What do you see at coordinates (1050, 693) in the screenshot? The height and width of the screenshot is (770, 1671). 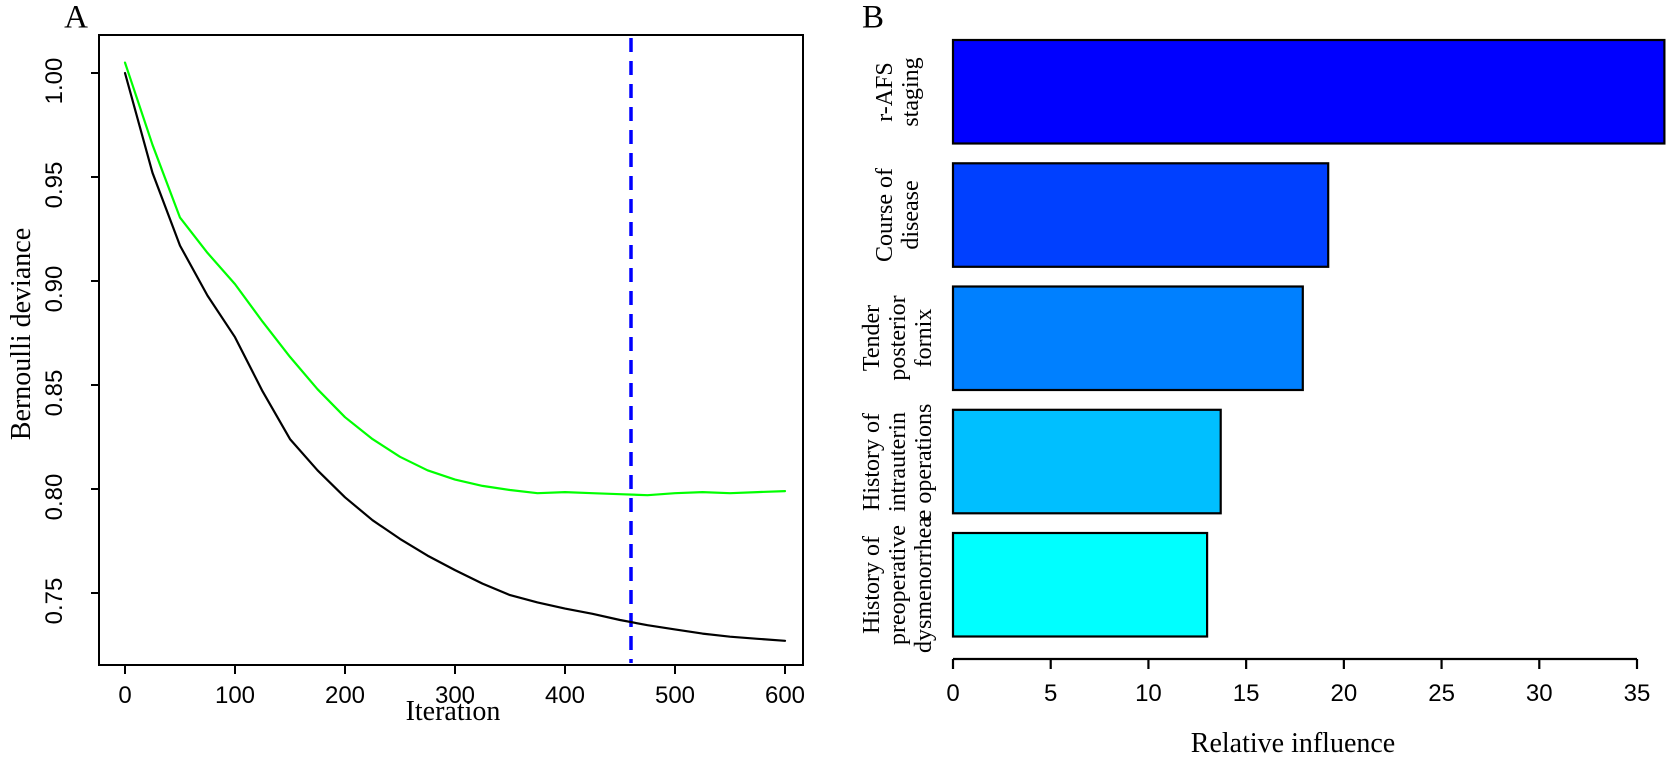 I see `x-tick-label: 5` at bounding box center [1050, 693].